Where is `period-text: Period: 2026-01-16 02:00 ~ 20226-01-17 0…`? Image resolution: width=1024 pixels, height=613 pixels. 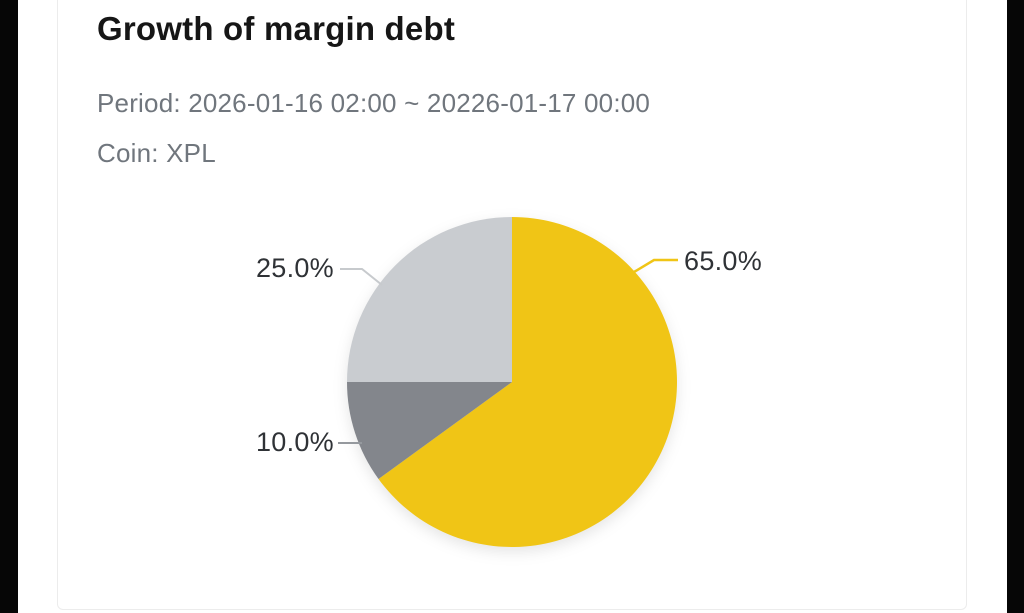 period-text: Period: 2026-01-16 02:00 ~ 20226-01-17 0… is located at coordinates (374, 103).